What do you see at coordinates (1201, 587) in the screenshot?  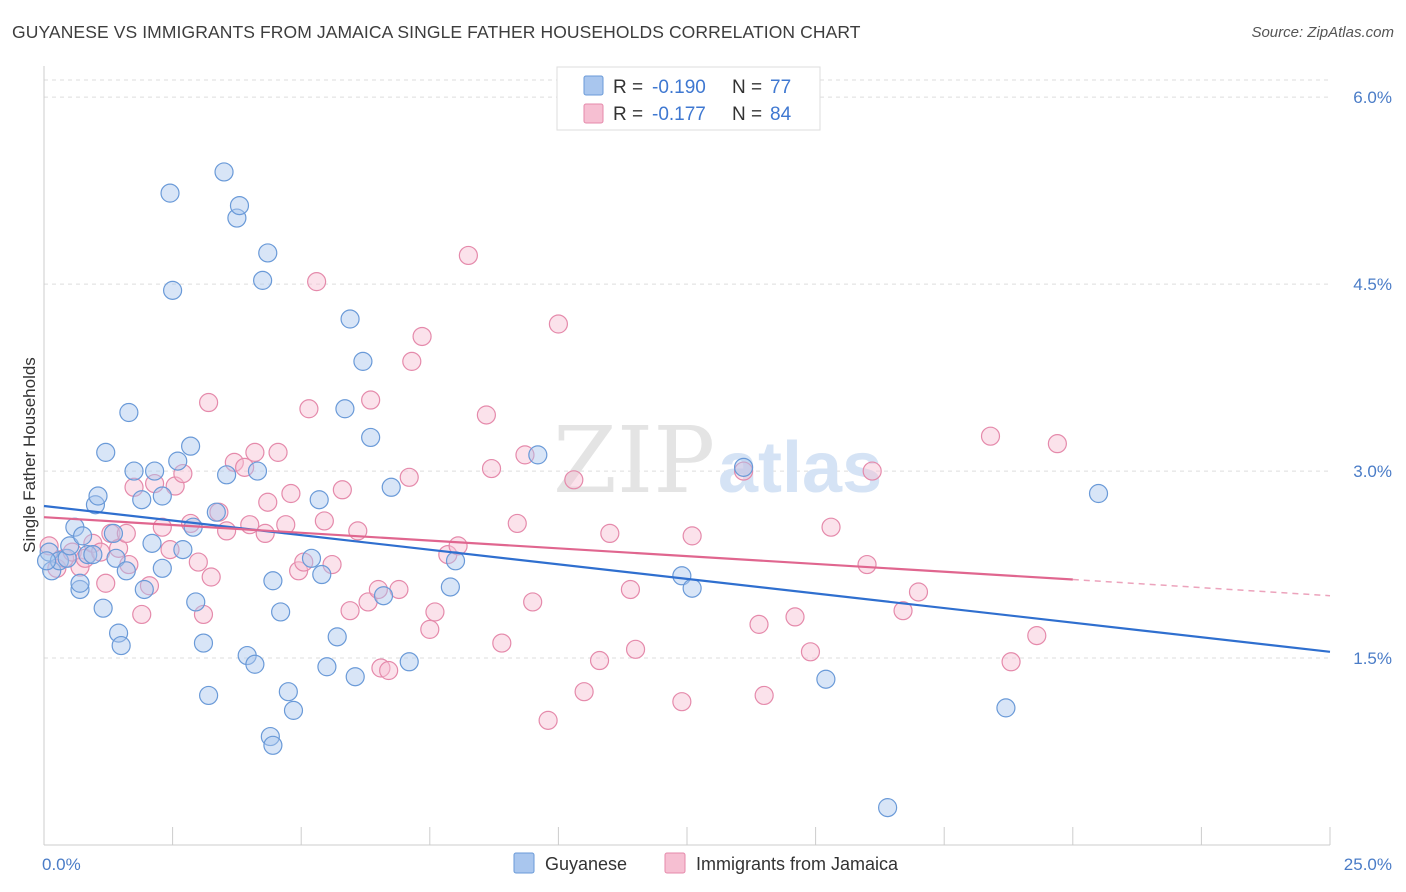 I see `trendline-jamaica-extension` at bounding box center [1201, 587].